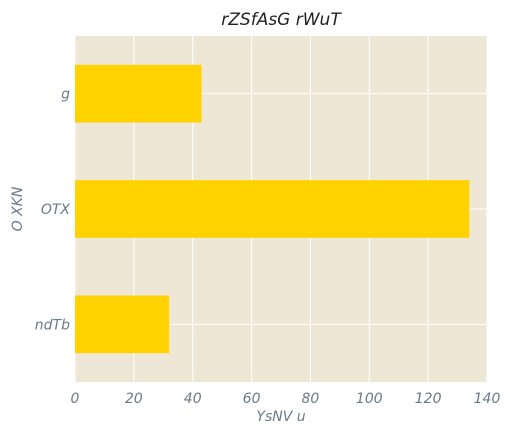  Describe the element at coordinates (193, 399) in the screenshot. I see `x-tick-label: 40` at that location.